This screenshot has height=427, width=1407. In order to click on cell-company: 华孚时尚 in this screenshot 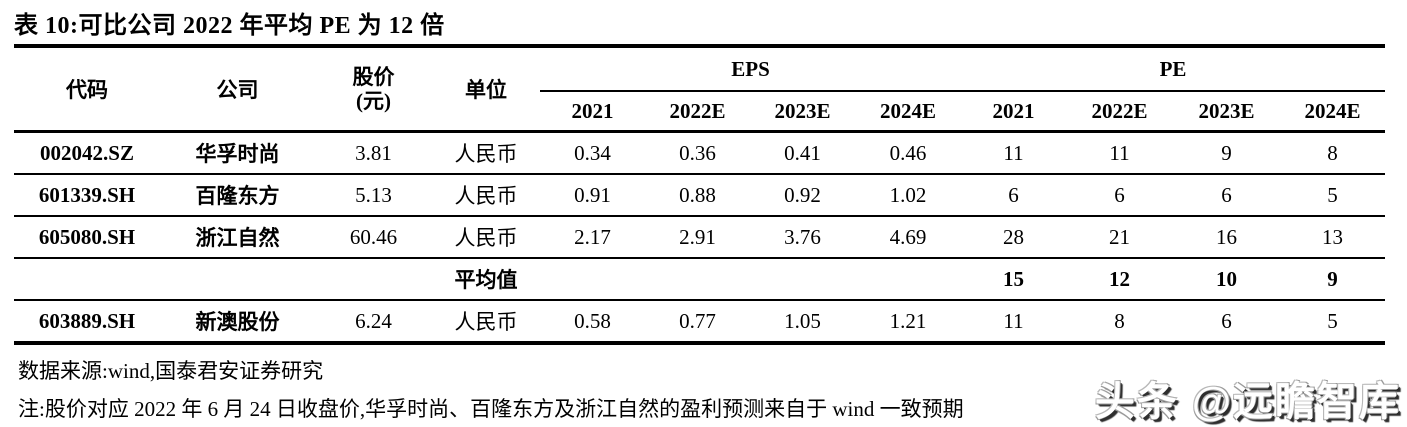, I will do `click(237, 153)`.